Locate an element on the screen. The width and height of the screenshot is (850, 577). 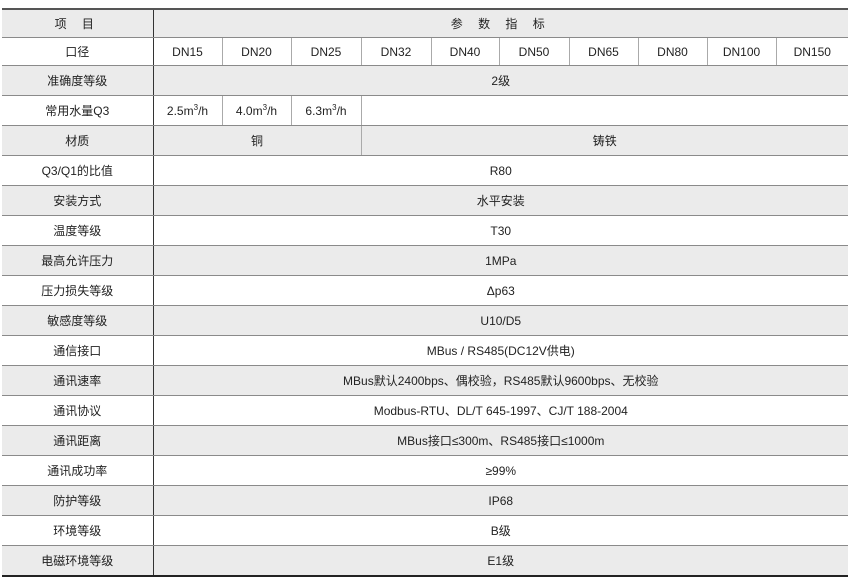
spec-value: R80 is located at coordinates (500, 170).